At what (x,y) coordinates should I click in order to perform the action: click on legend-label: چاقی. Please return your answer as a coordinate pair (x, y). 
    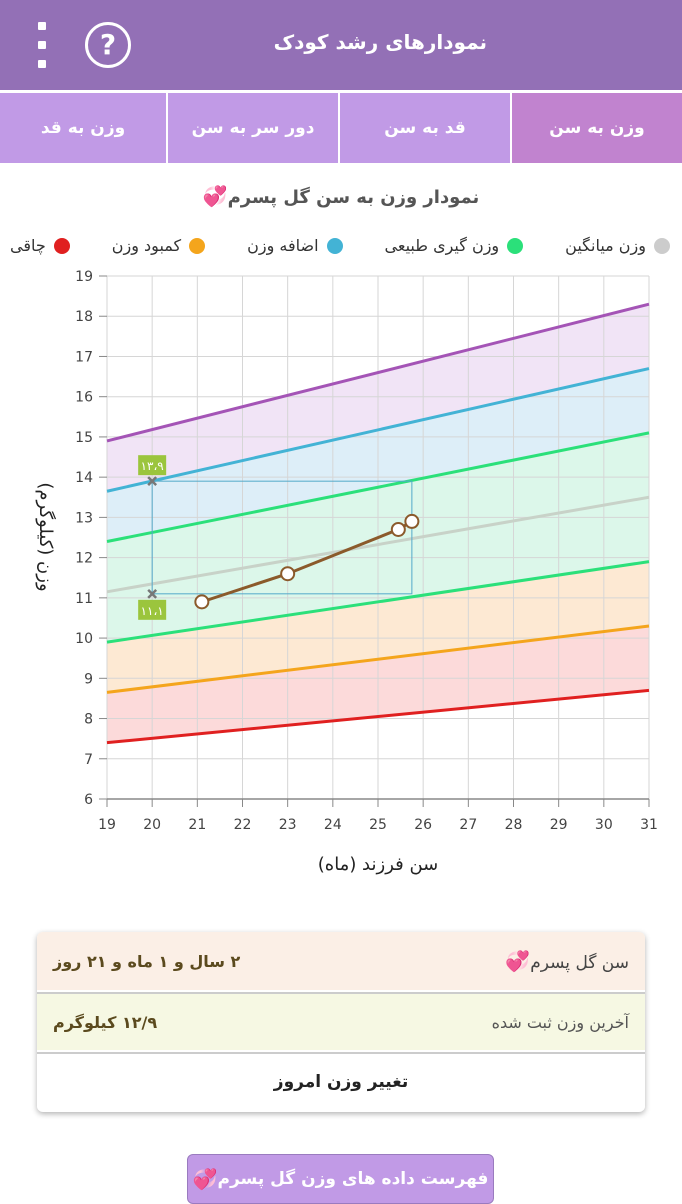
    Looking at the image, I should click on (28, 245).